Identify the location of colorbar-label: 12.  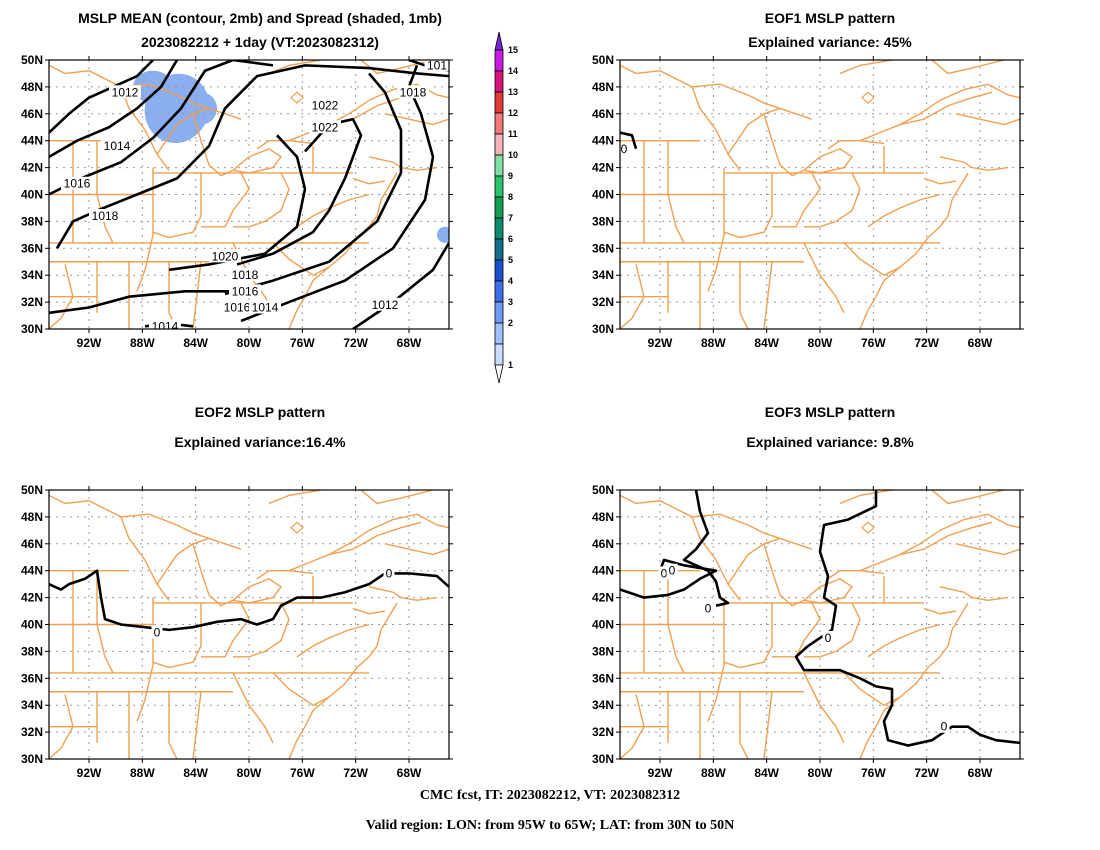
(513, 113).